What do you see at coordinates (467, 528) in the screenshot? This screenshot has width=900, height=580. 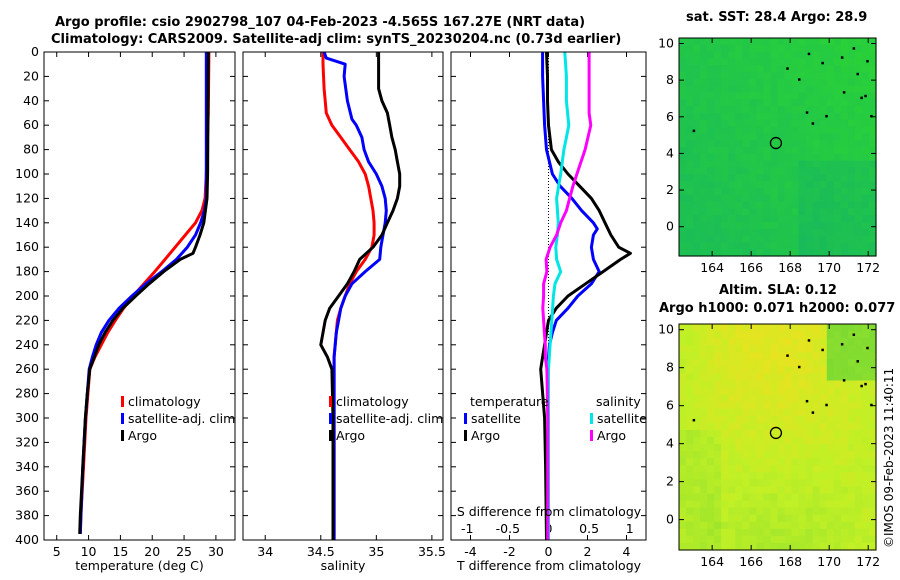 I see `xtick-top-label: -1` at bounding box center [467, 528].